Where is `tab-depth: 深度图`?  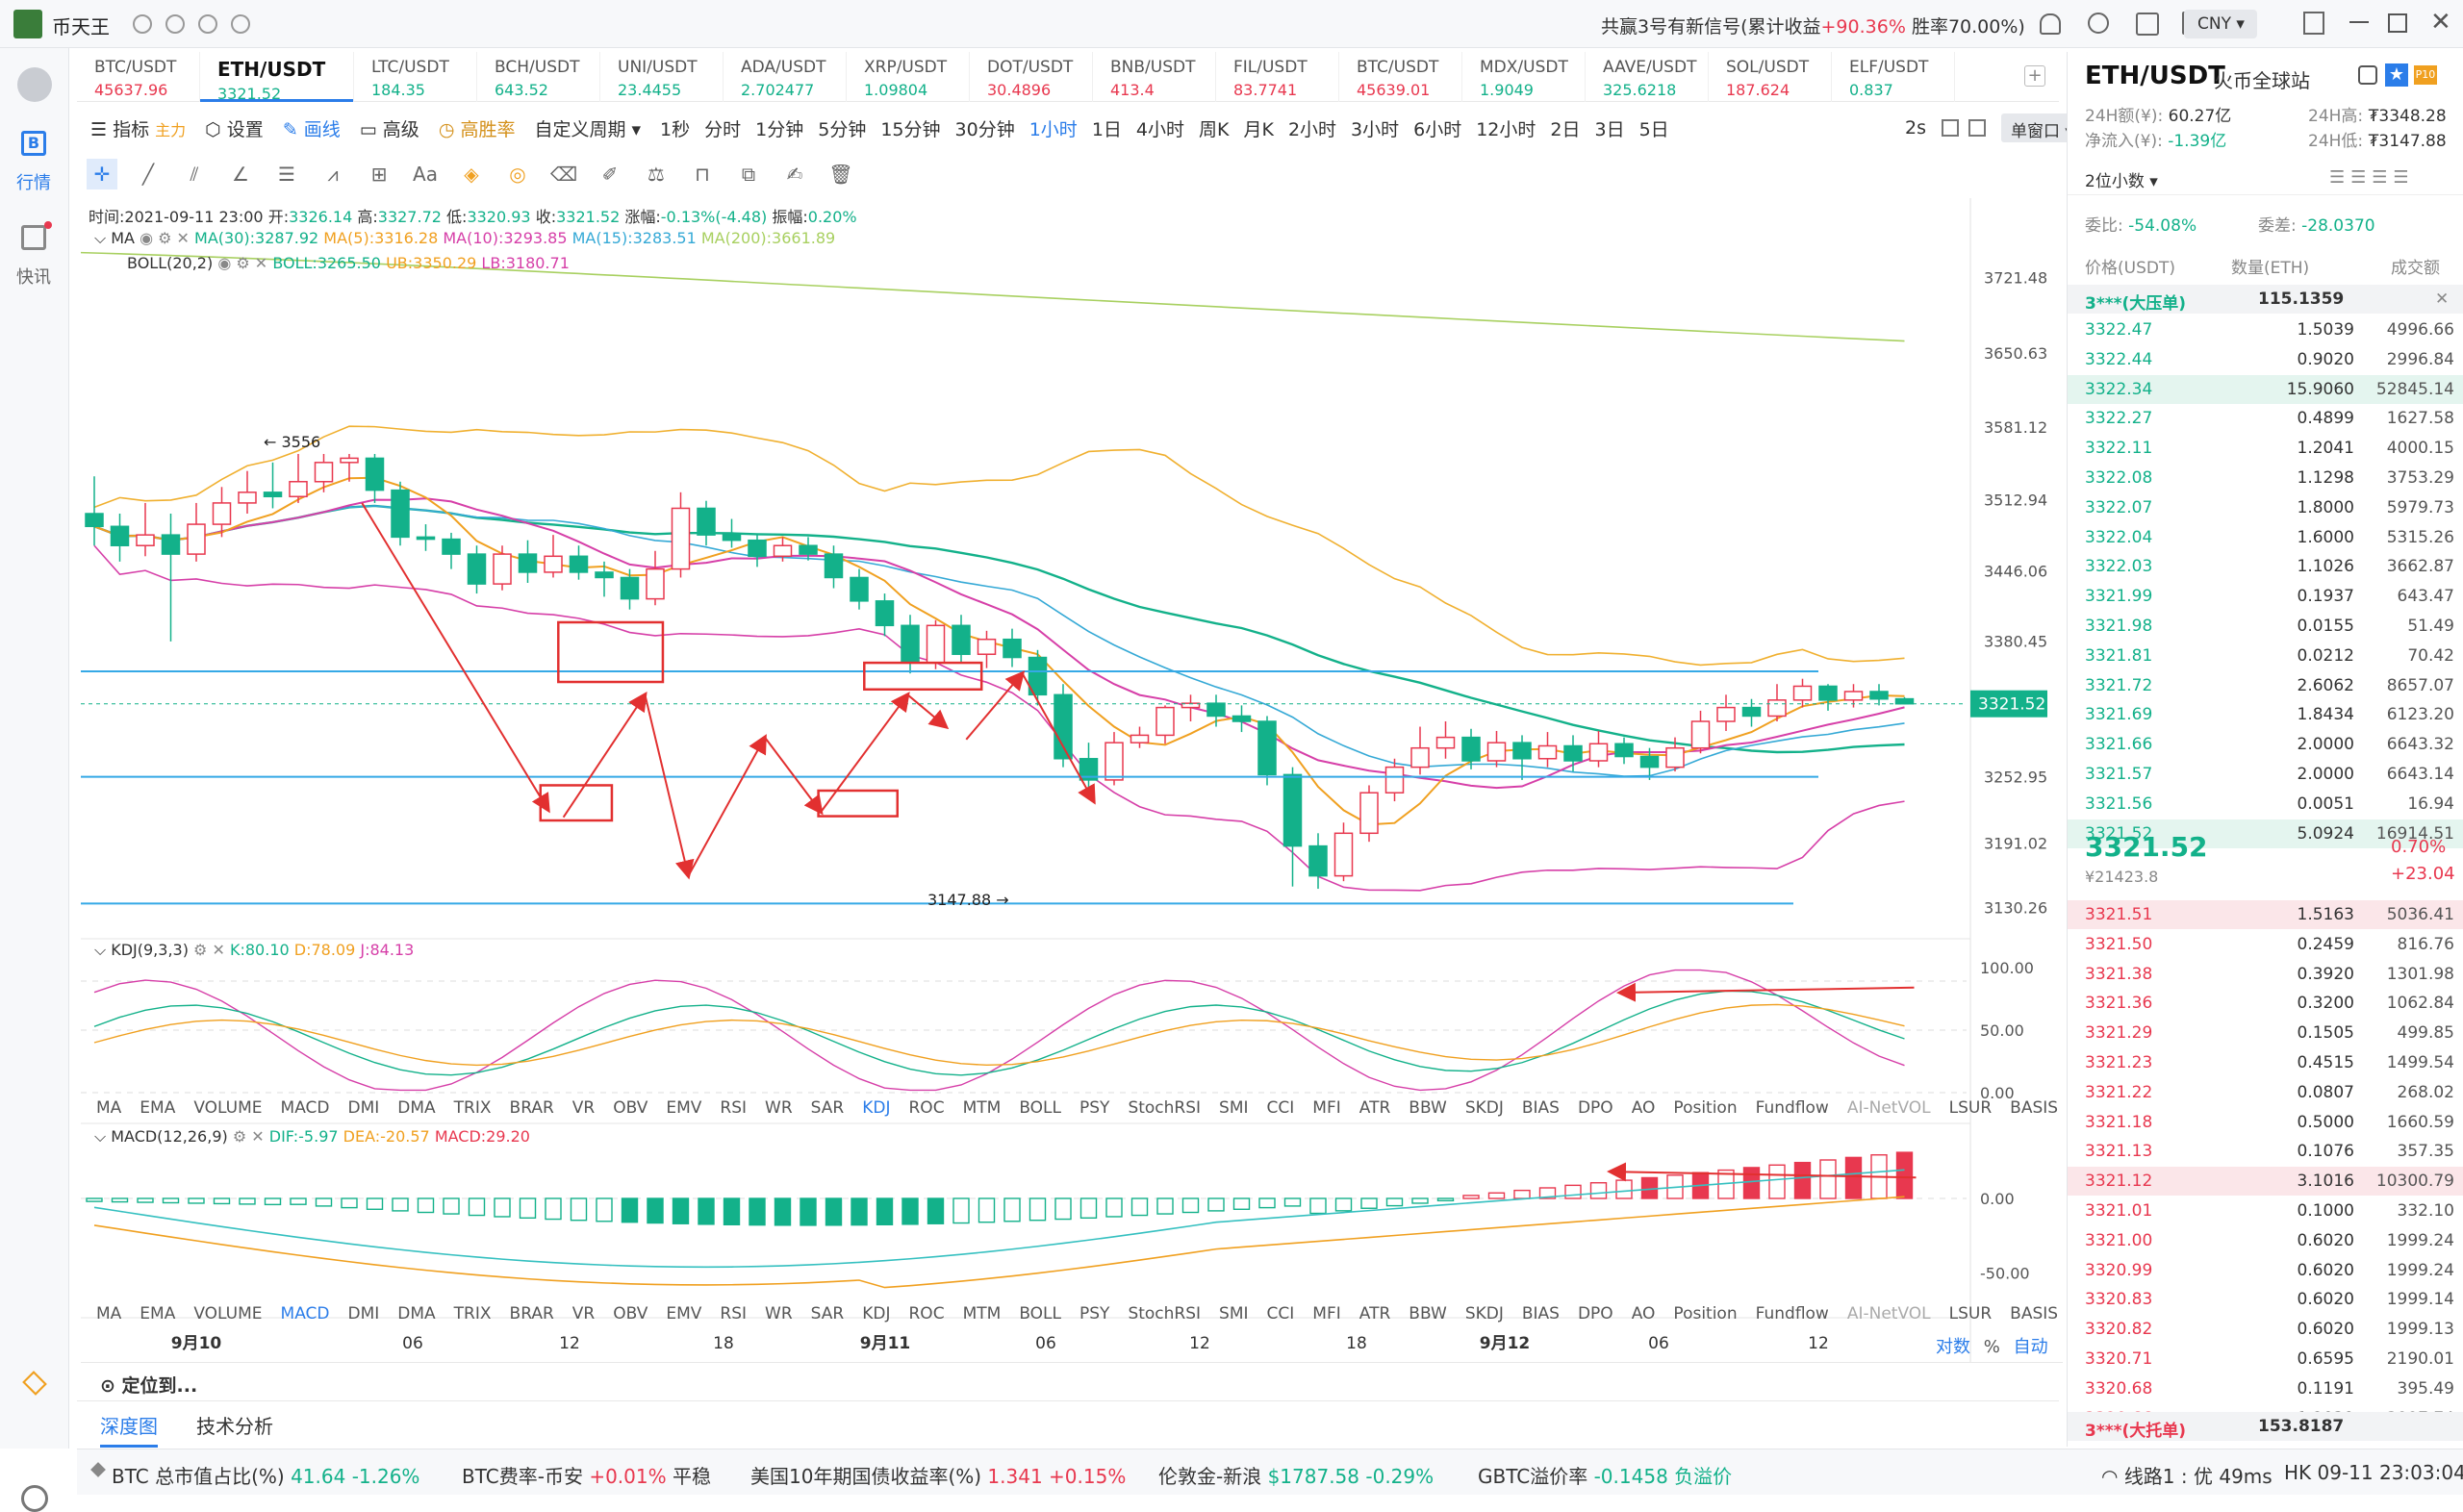
tab-depth: 深度图 is located at coordinates (129, 1430).